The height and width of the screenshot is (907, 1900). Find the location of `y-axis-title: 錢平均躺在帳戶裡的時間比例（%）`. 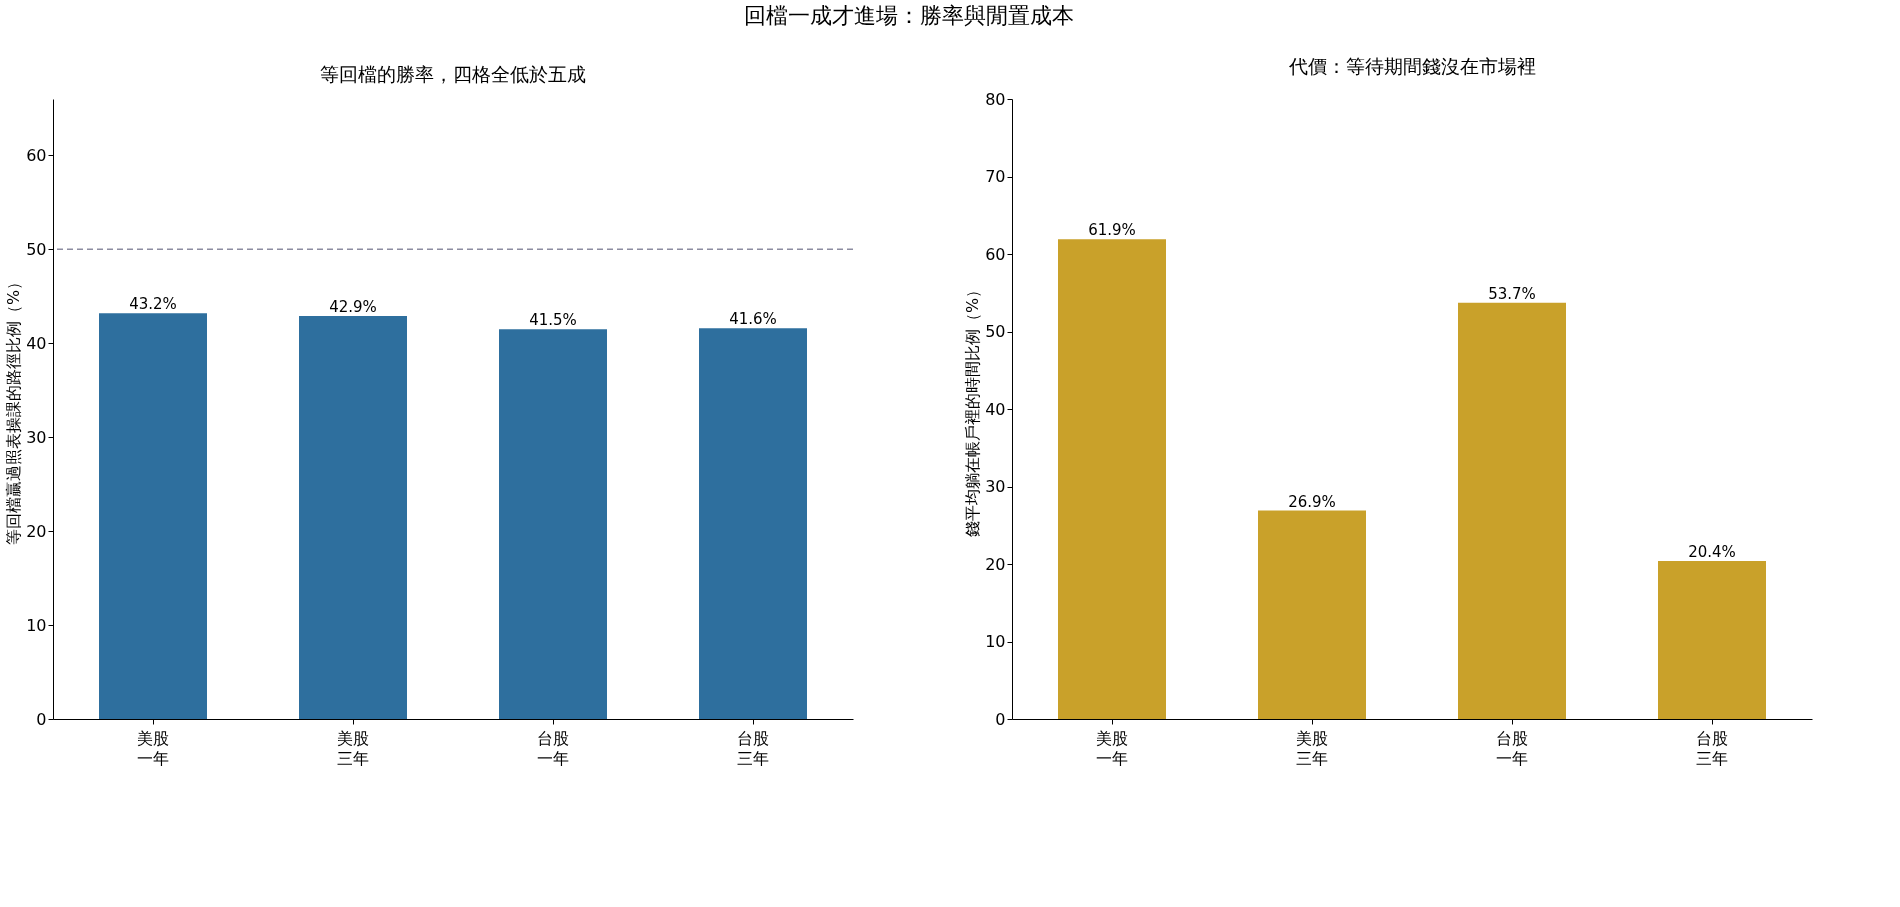

y-axis-title: 錢平均躺在帳戶裡的時間比例（%） is located at coordinates (973, 409).